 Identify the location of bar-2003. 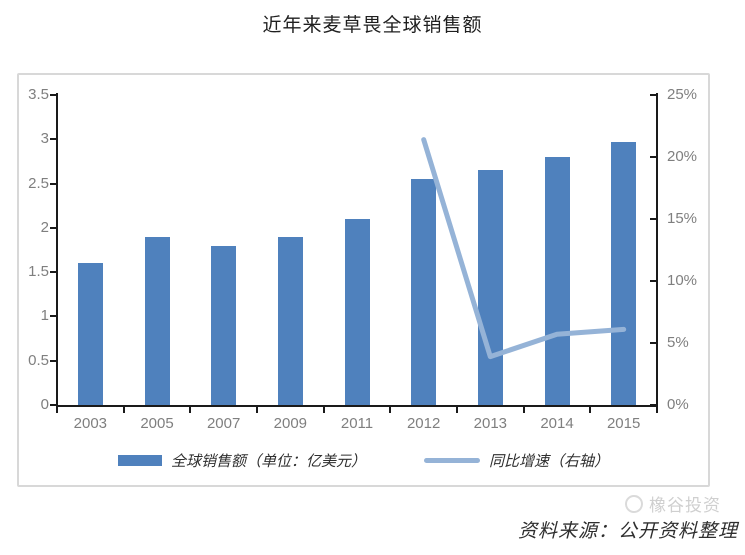
(90, 334).